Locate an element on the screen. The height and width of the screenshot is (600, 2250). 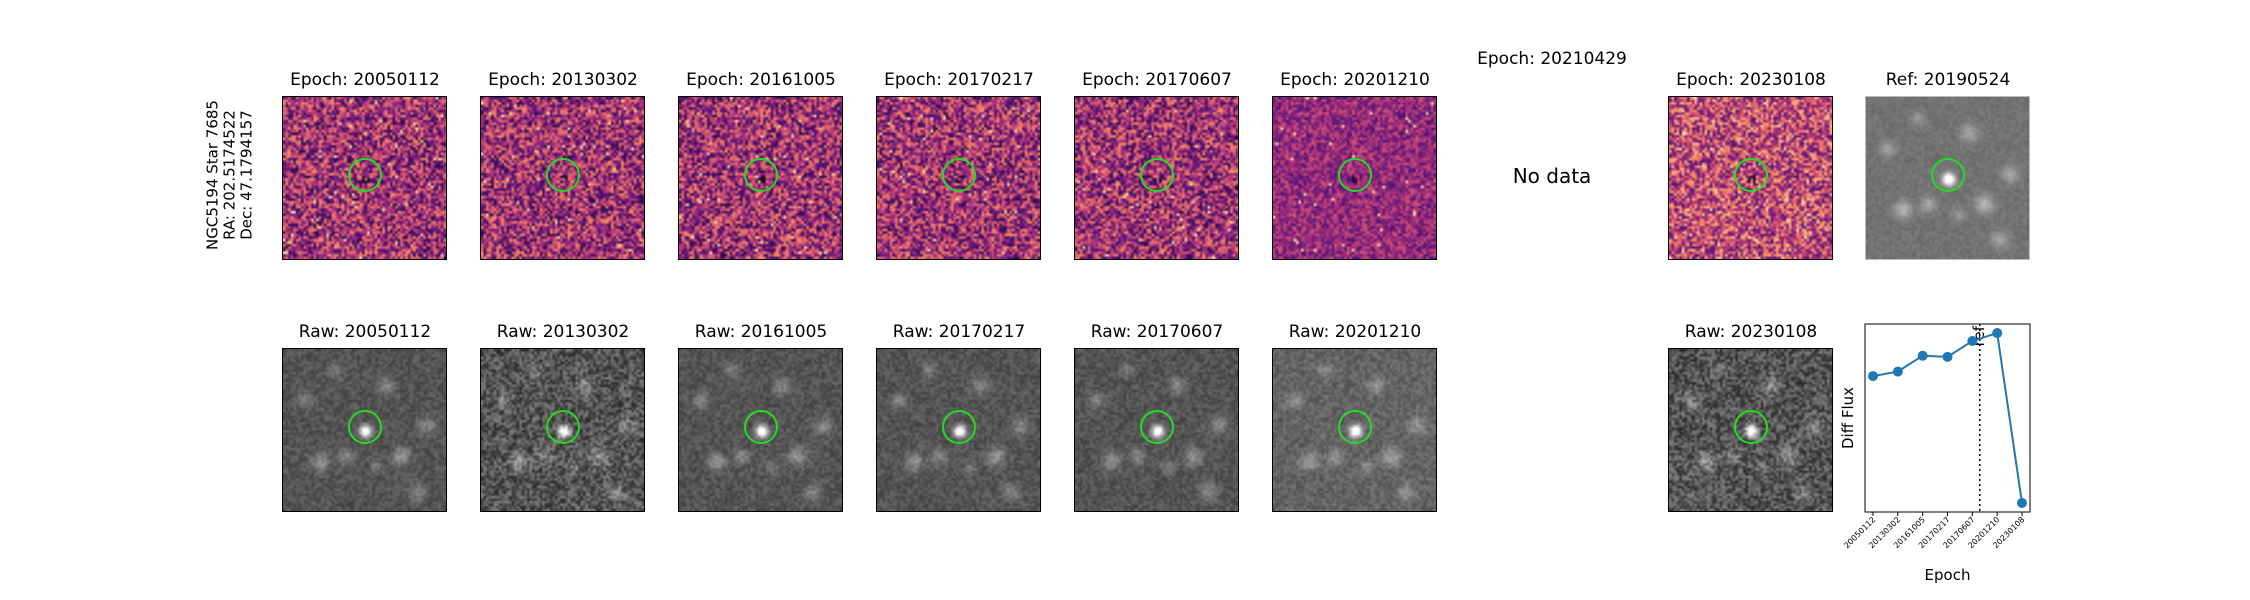
y-axis-label: Diff Flux is located at coordinates (1848, 418).